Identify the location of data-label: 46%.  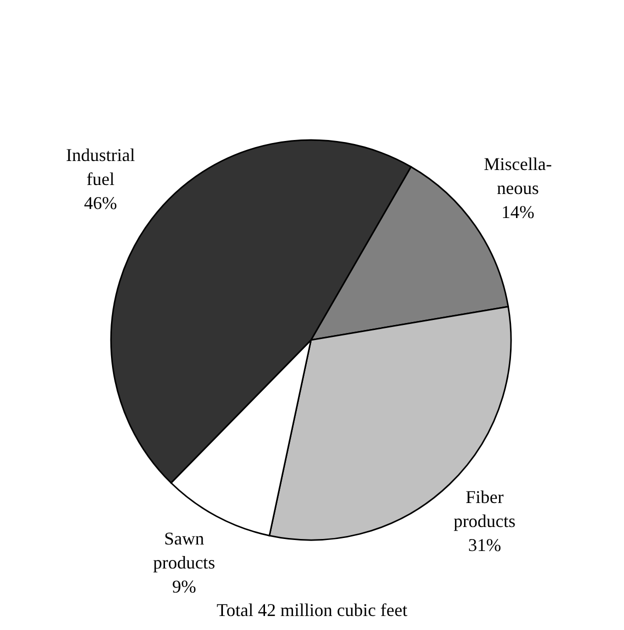
(100, 203).